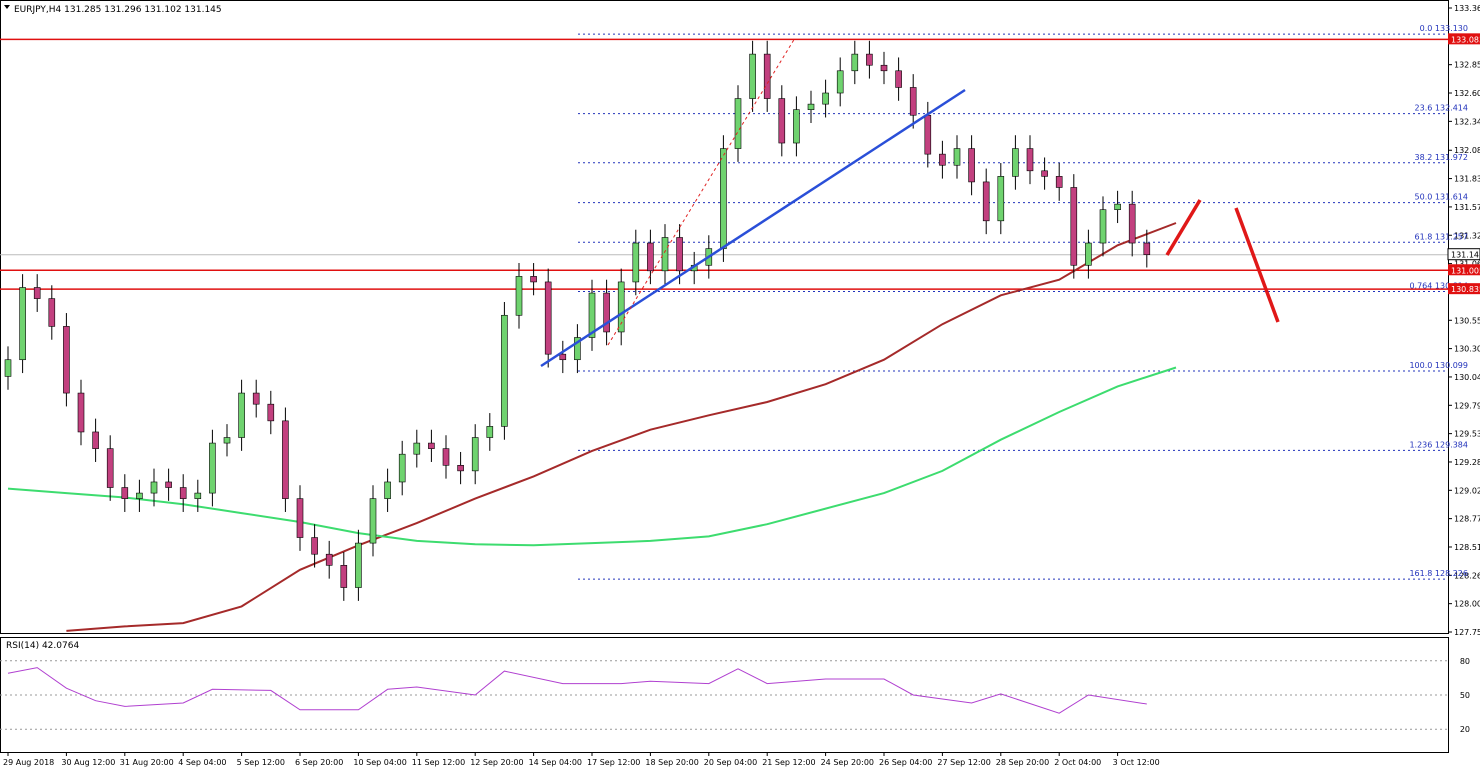 The width and height of the screenshot is (1480, 776). Describe the element at coordinates (1467, 575) in the screenshot. I see `y-tick-label: 128.260` at that location.